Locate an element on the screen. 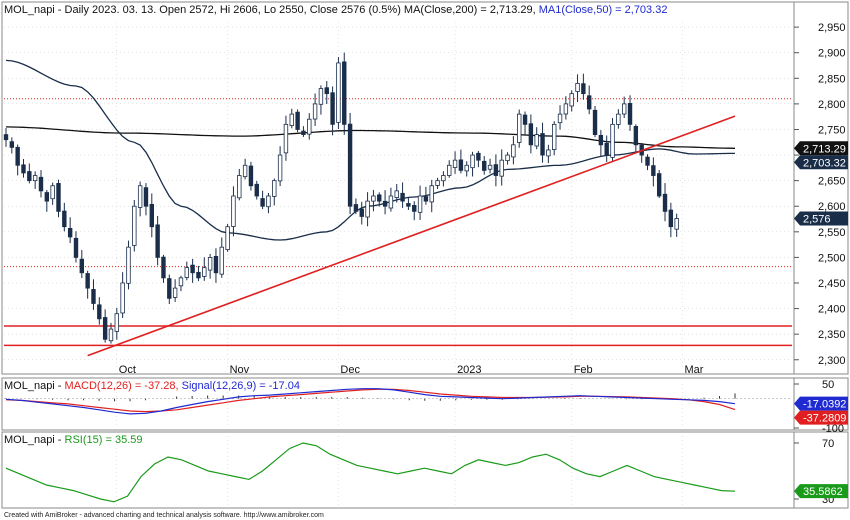 The image size is (850, 520). price-tick-label: 2,850 is located at coordinates (832, 79).